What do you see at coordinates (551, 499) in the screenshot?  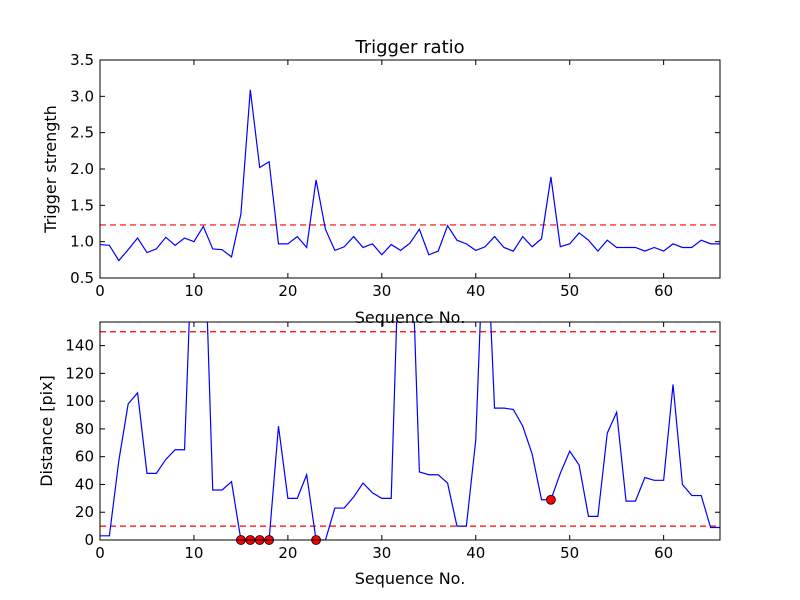 I see `data-point-marker` at bounding box center [551, 499].